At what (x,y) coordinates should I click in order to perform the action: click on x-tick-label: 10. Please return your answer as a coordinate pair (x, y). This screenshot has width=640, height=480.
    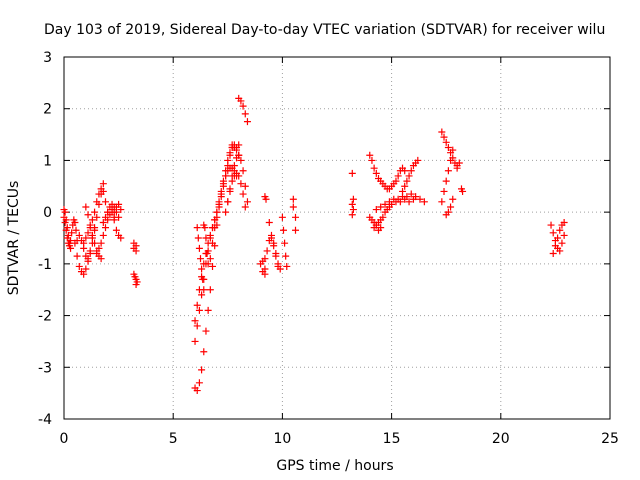
    Looking at the image, I should click on (282, 439).